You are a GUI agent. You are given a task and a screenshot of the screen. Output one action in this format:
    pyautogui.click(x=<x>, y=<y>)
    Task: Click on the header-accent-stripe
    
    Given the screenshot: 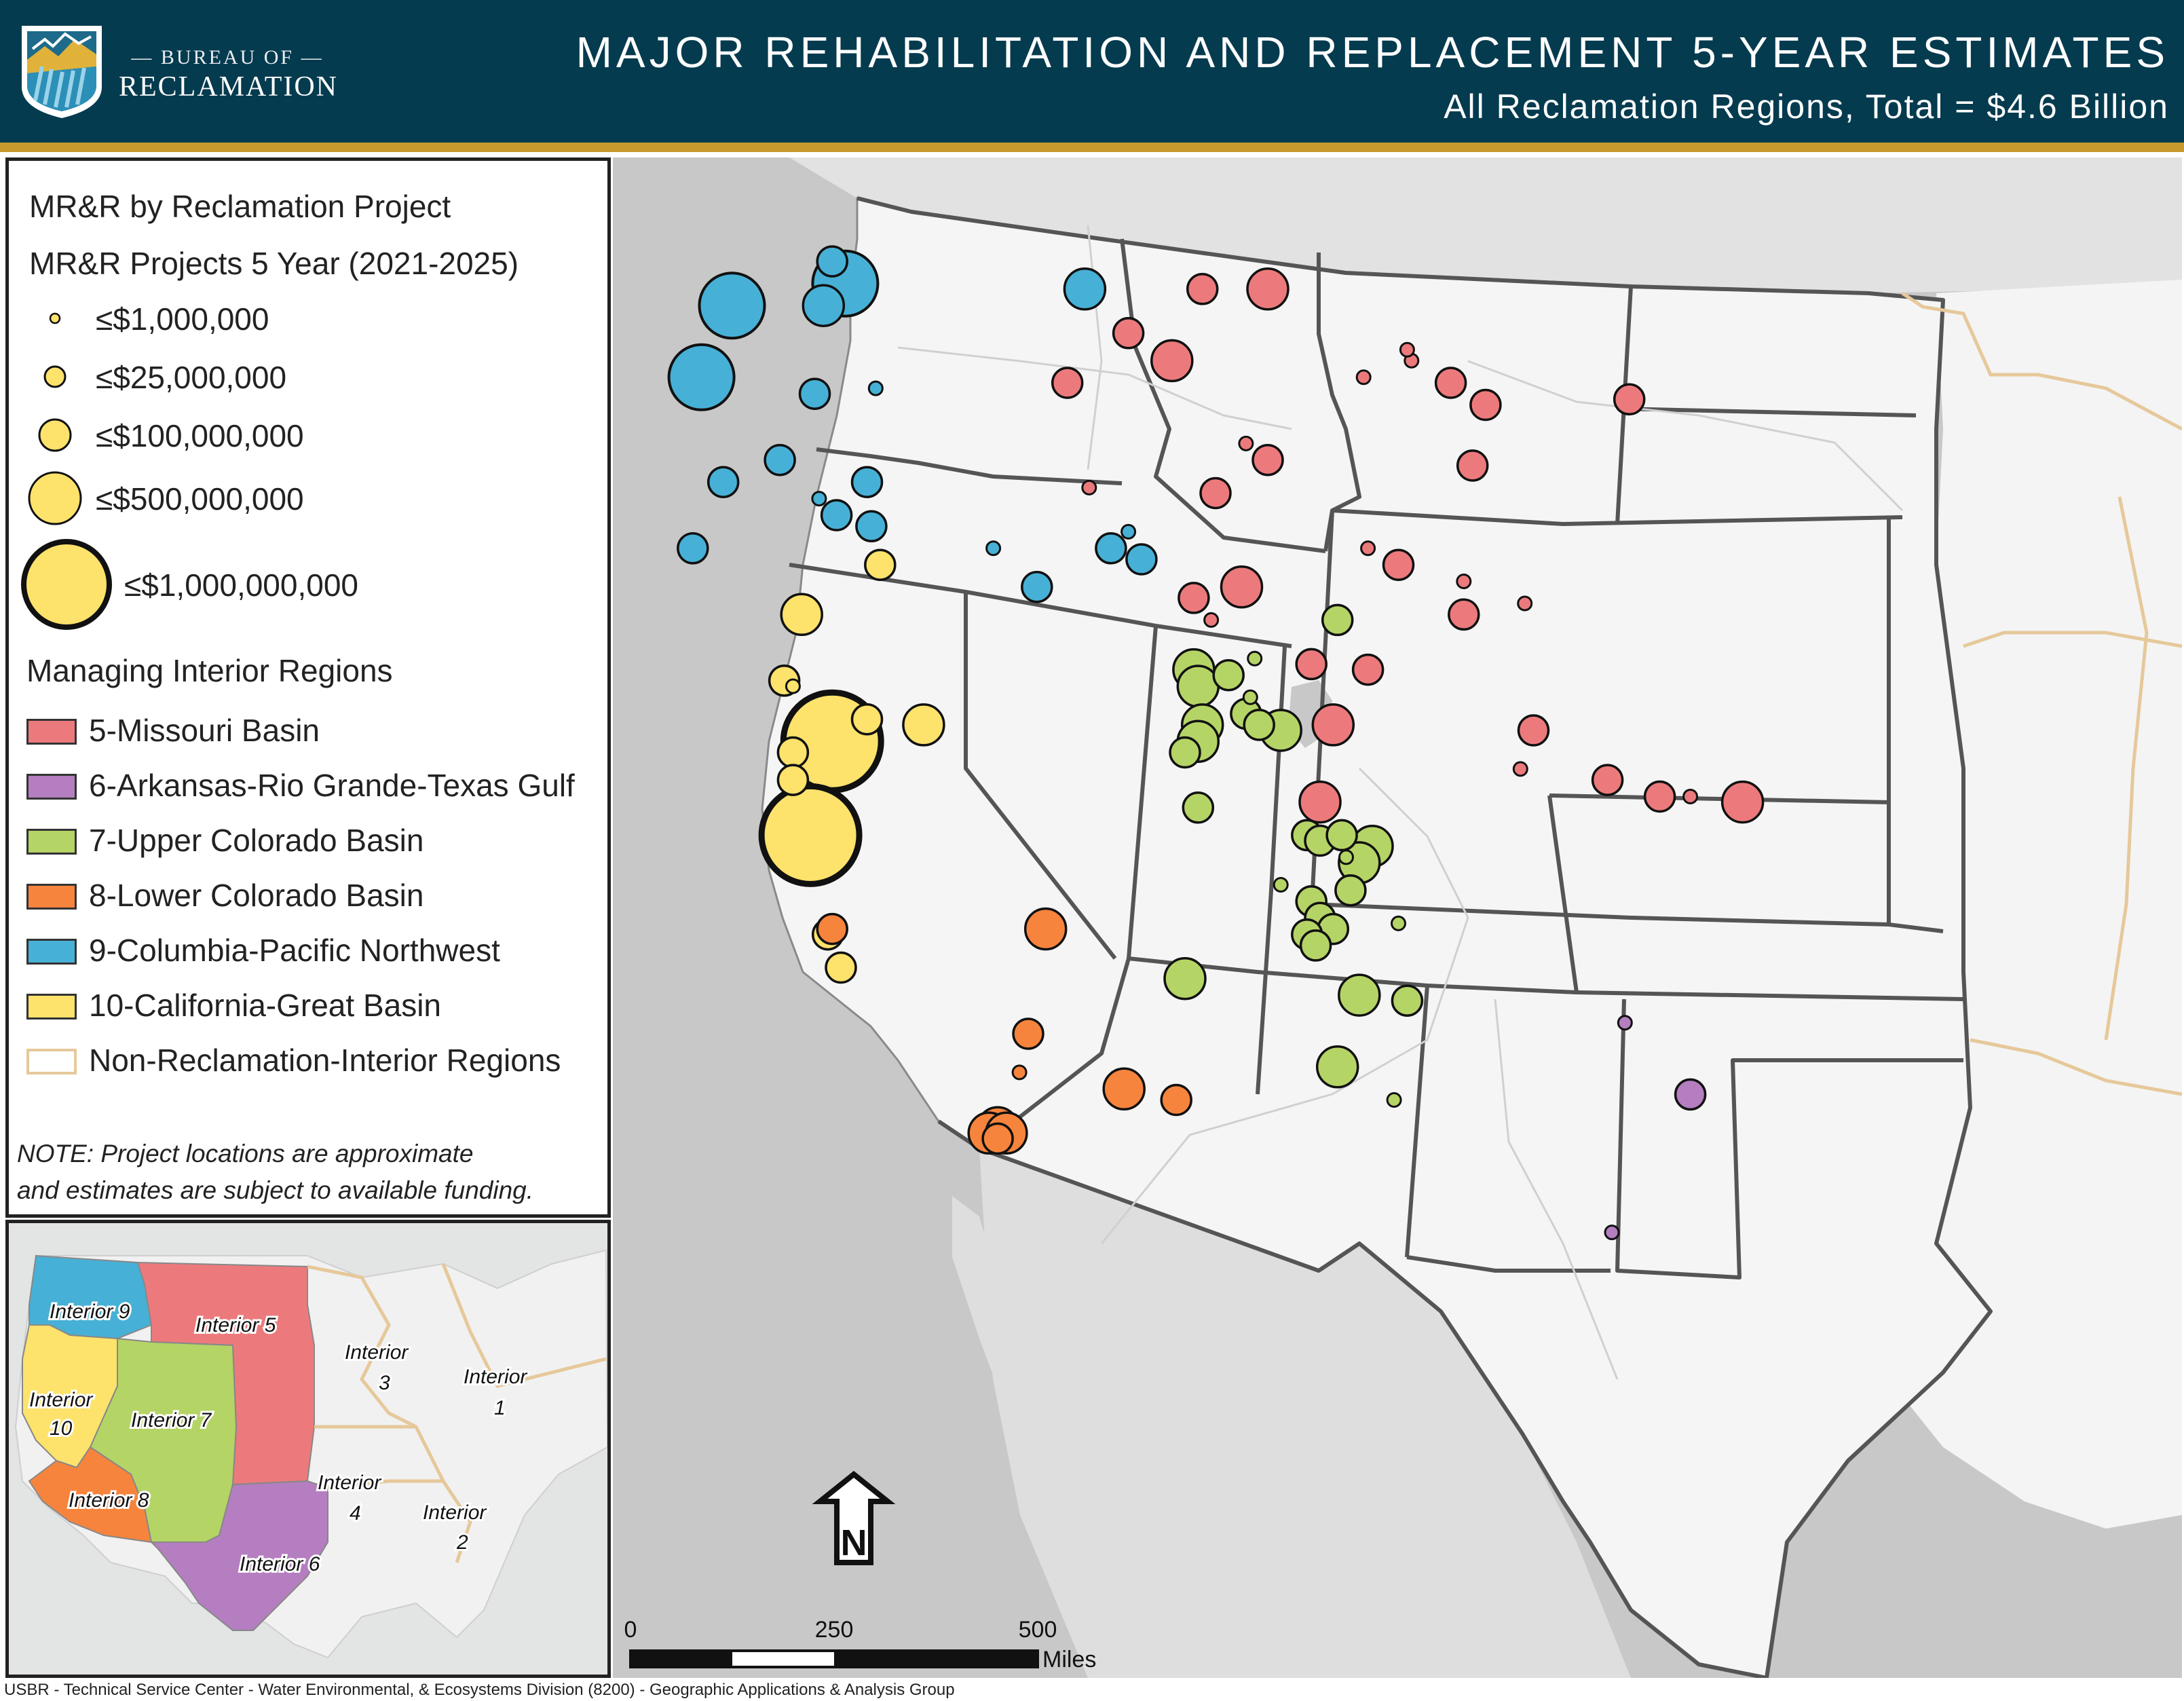 What is the action you would take?
    pyautogui.click(x=1092, y=147)
    